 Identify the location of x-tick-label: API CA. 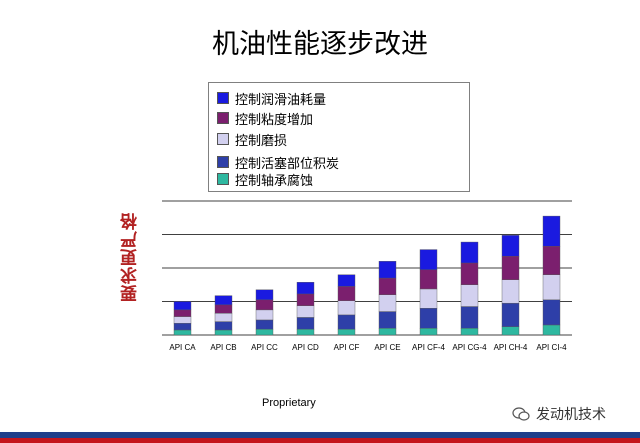
(182, 347).